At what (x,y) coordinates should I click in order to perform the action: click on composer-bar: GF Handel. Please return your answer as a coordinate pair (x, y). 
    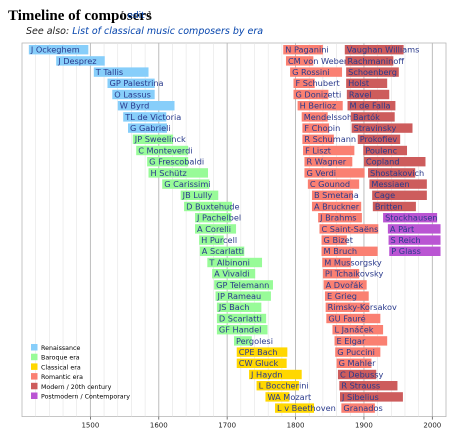
    Looking at the image, I should click on (242, 330).